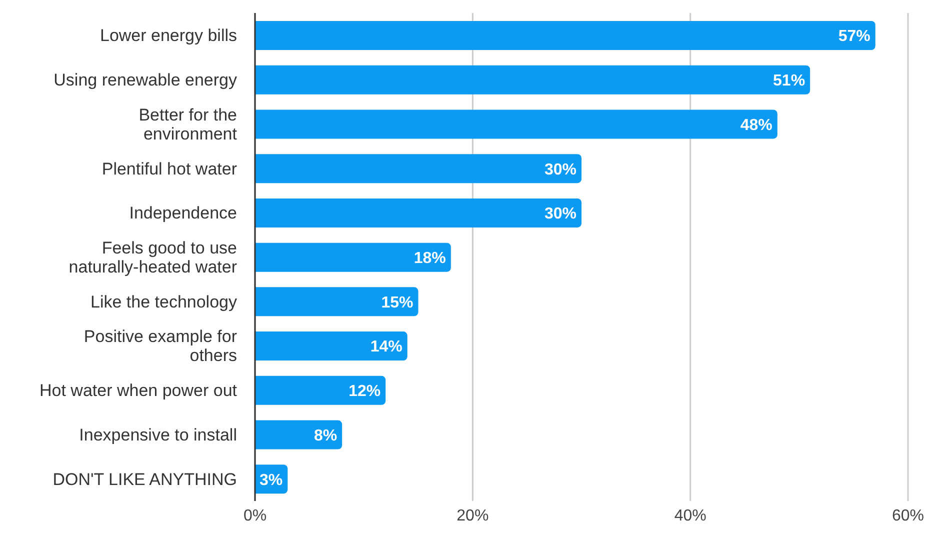 Image resolution: width=936 pixels, height=545 pixels. Describe the element at coordinates (789, 81) in the screenshot. I see `data-label: 51%` at that location.